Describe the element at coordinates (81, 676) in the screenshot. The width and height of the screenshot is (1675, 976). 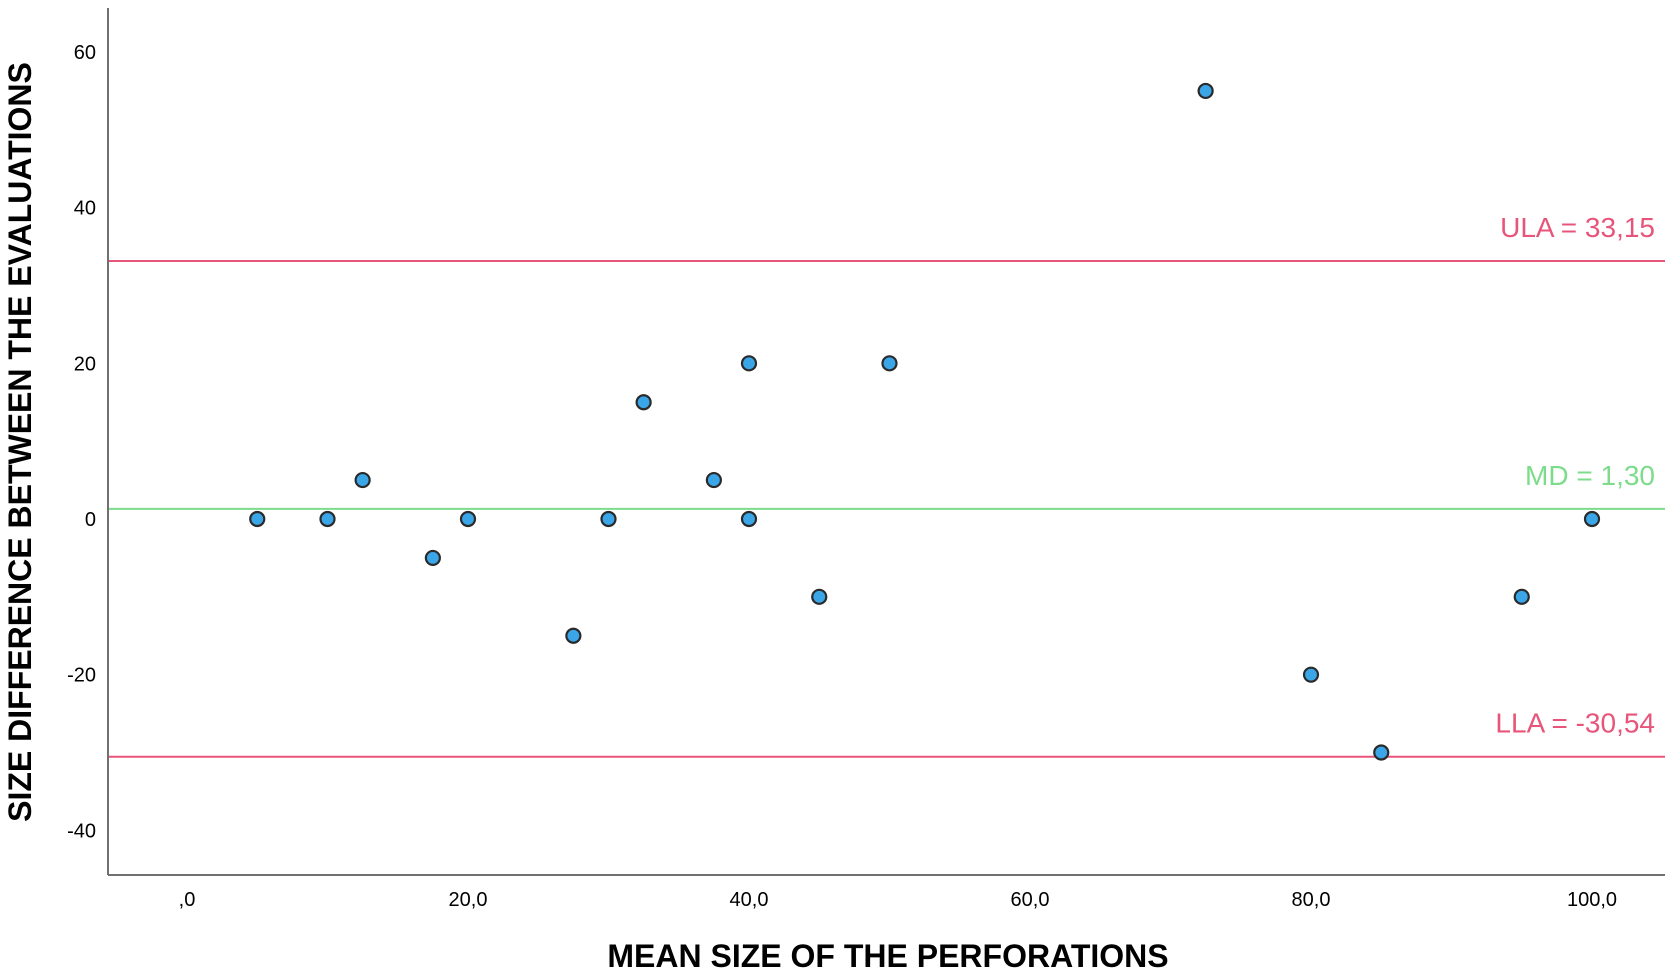
I see `y-tick-label: -20` at that location.